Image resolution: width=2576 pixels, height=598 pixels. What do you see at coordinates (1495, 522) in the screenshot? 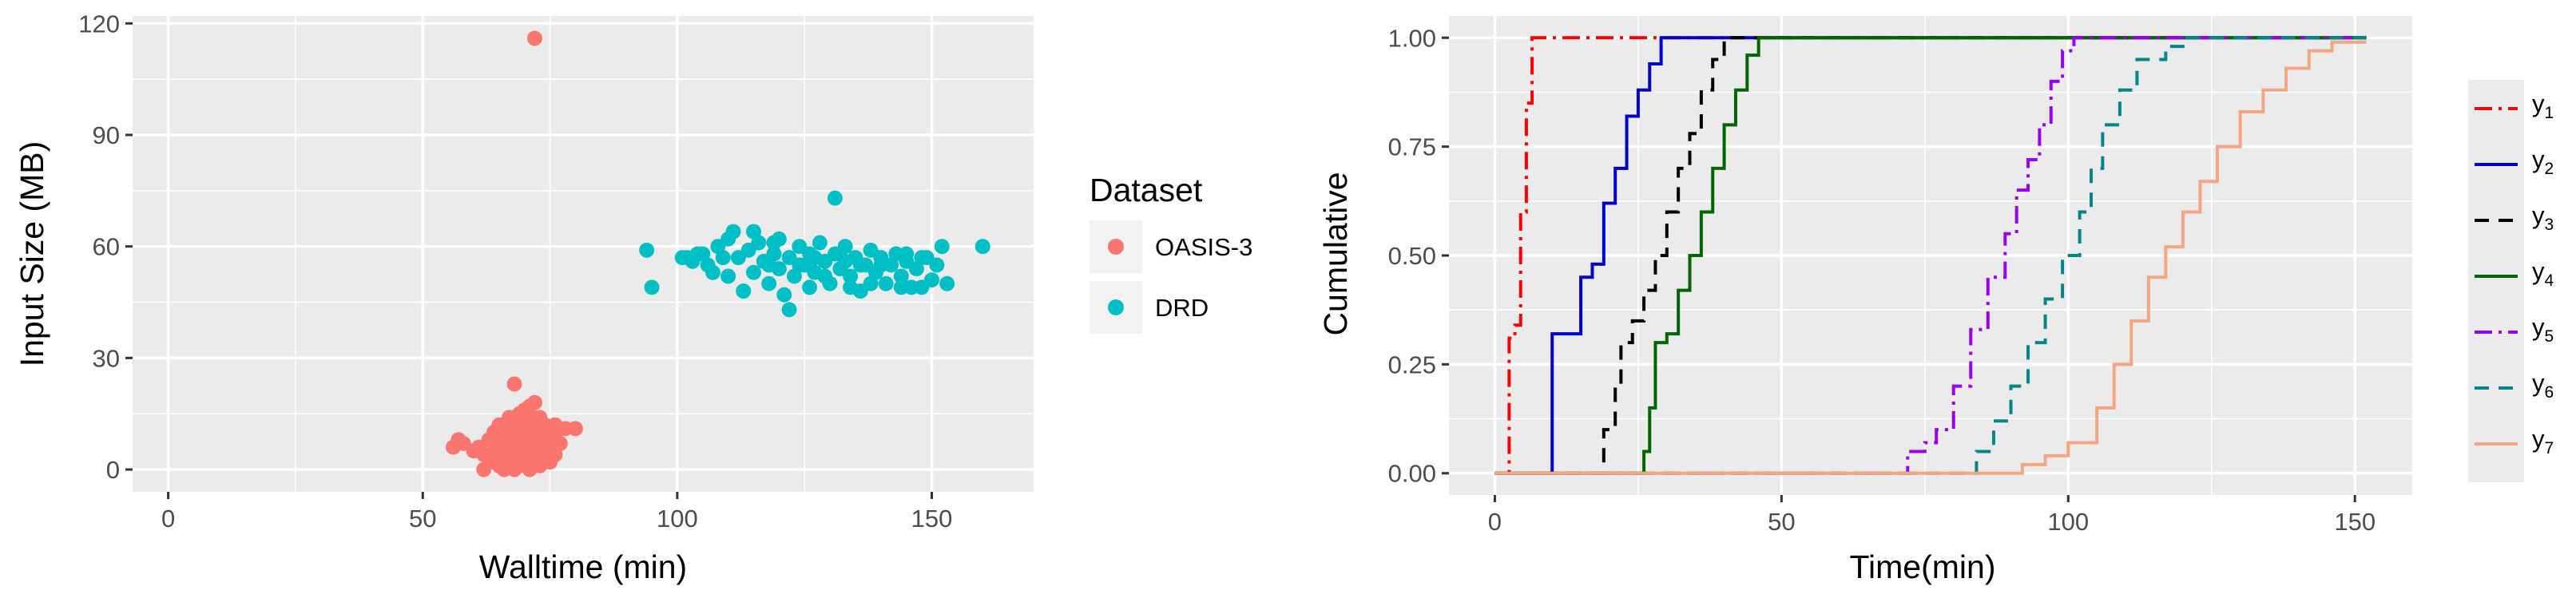
I see `cdf-x-tick-label: 0` at bounding box center [1495, 522].